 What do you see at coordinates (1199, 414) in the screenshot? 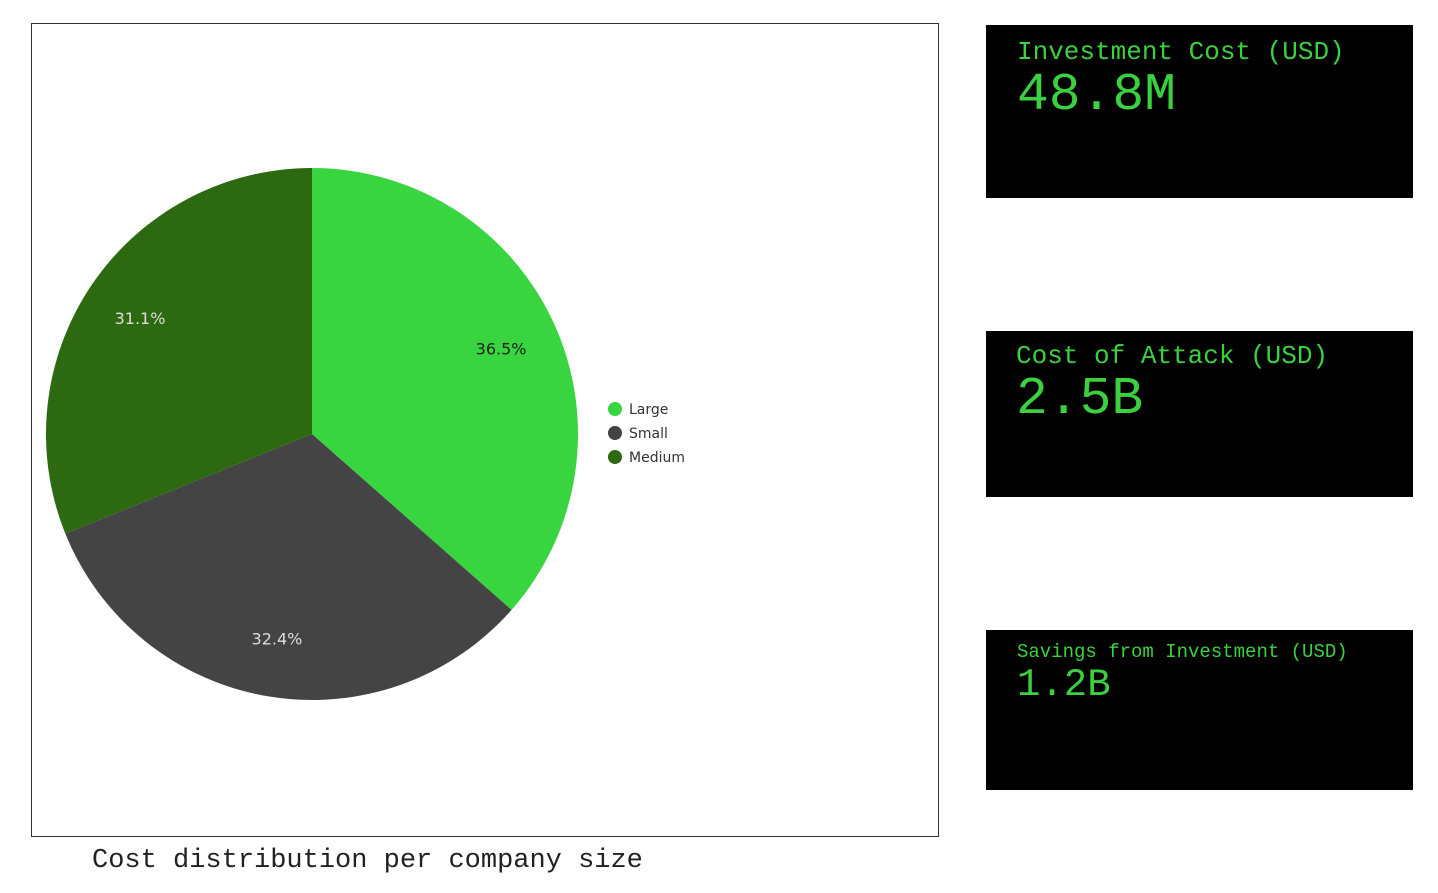
I see `kpi-card-cost-of-attack: Cost of Attack (USD) 2.5B` at bounding box center [1199, 414].